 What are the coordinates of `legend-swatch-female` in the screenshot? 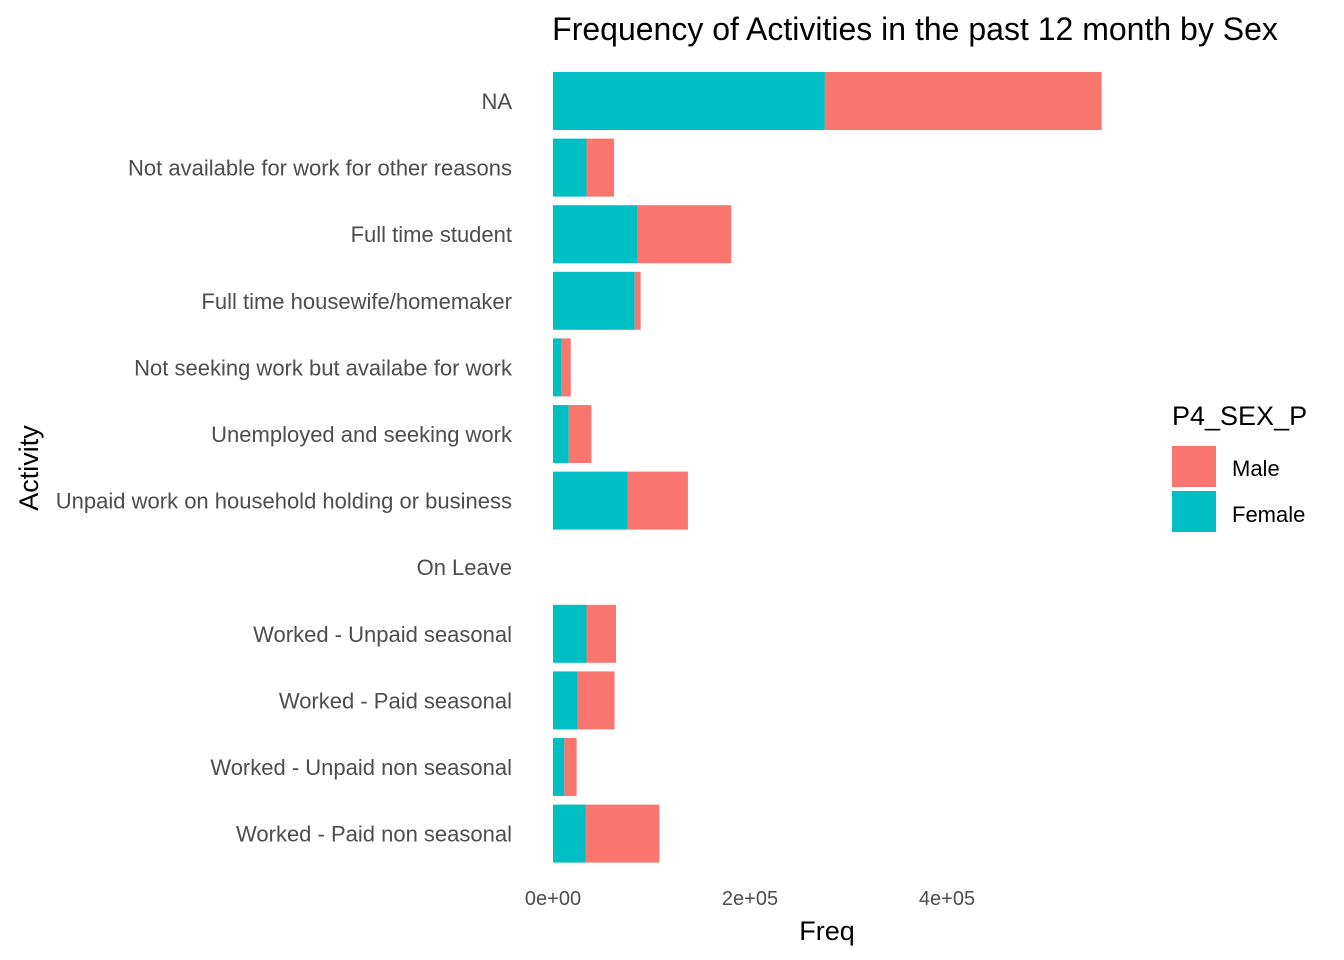 It's located at (1194, 511).